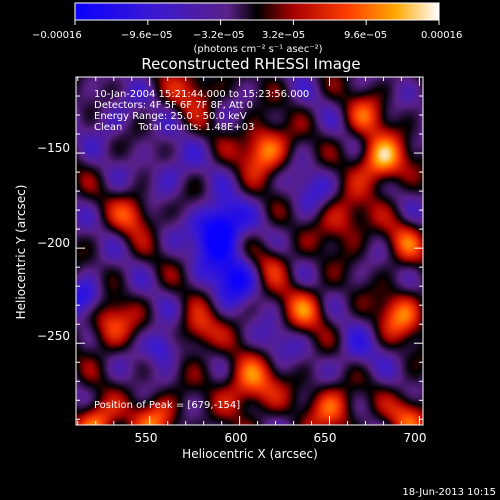  I want to click on colorbar-tick-label-3: 3.2e−05, so click(283, 35).